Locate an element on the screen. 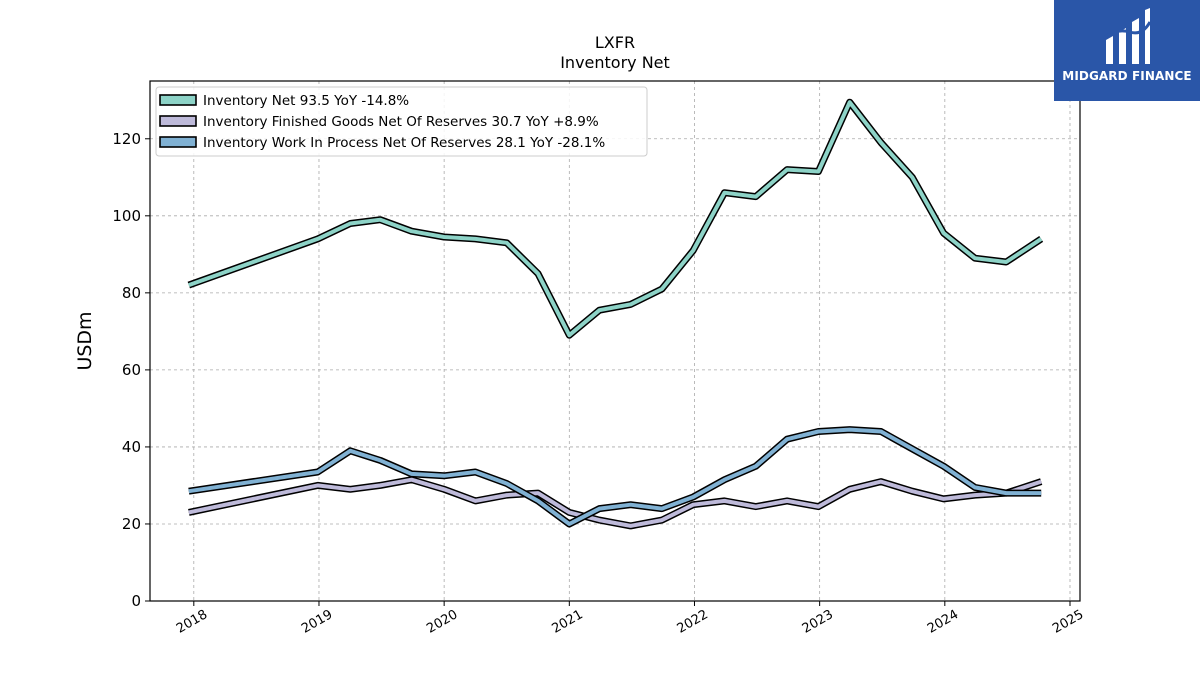 This screenshot has height=675, width=1200. y-axis-ticks: 0 20 40 60 80 100 120 is located at coordinates (131, 370).